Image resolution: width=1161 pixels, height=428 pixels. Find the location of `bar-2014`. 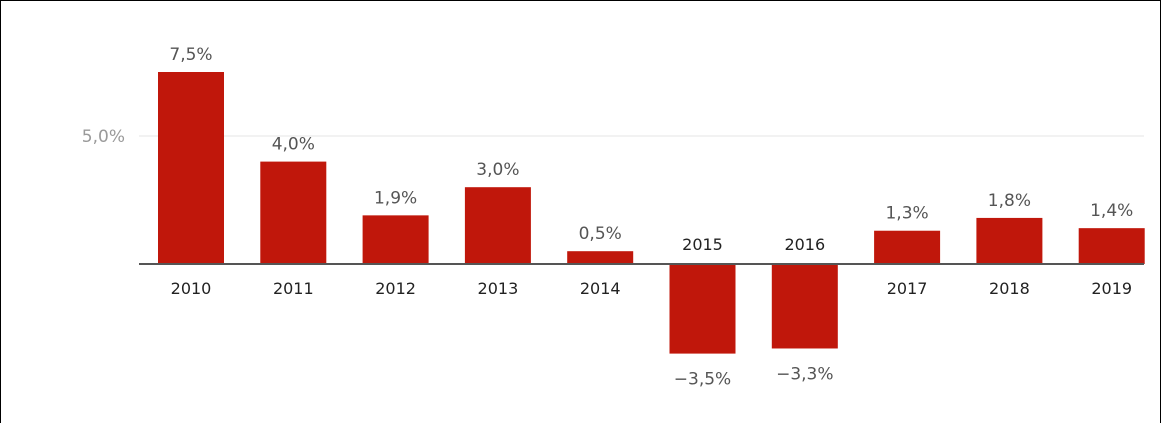

bar-2014 is located at coordinates (600, 257).